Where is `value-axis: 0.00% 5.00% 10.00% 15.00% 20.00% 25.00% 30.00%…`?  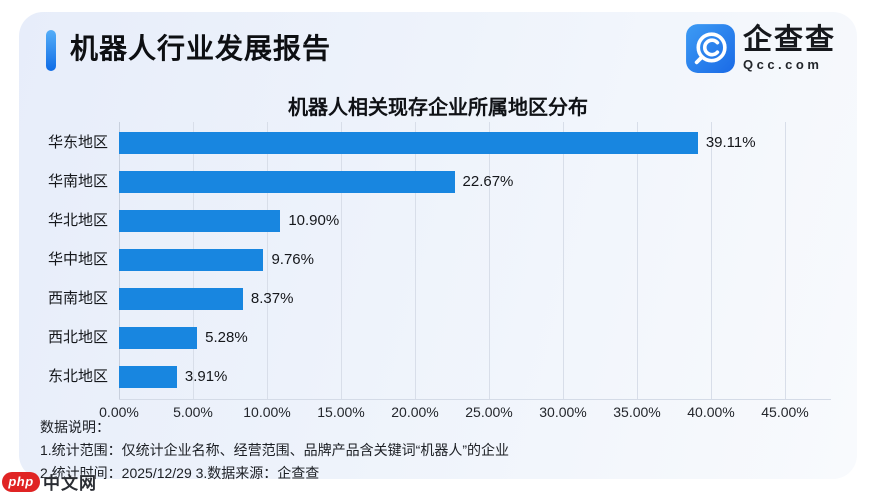
value-axis: 0.00% 5.00% 10.00% 15.00% 20.00% 25.00% 30.00%… is located at coordinates (465, 413).